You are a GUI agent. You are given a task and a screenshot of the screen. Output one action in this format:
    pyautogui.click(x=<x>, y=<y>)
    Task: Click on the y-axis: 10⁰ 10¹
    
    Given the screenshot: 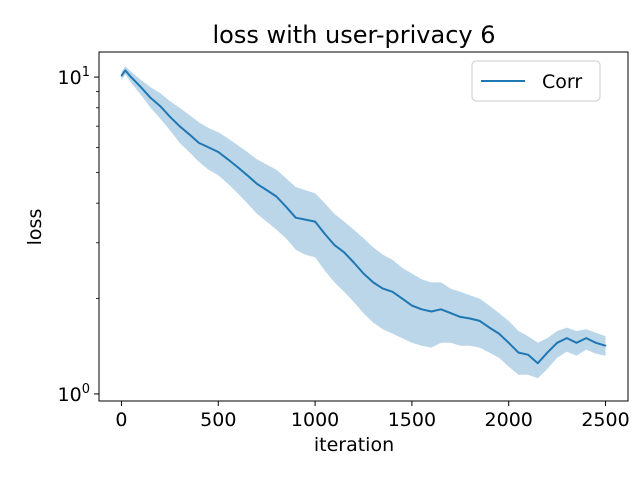 What is the action you would take?
    pyautogui.click(x=78, y=235)
    